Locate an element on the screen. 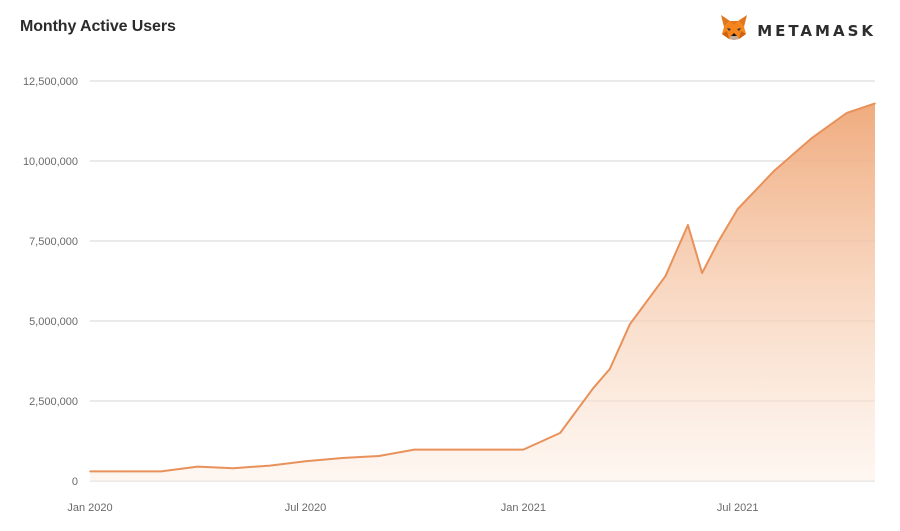 The height and width of the screenshot is (531, 900). y-tick-label: 12,500,000 is located at coordinates (50, 82).